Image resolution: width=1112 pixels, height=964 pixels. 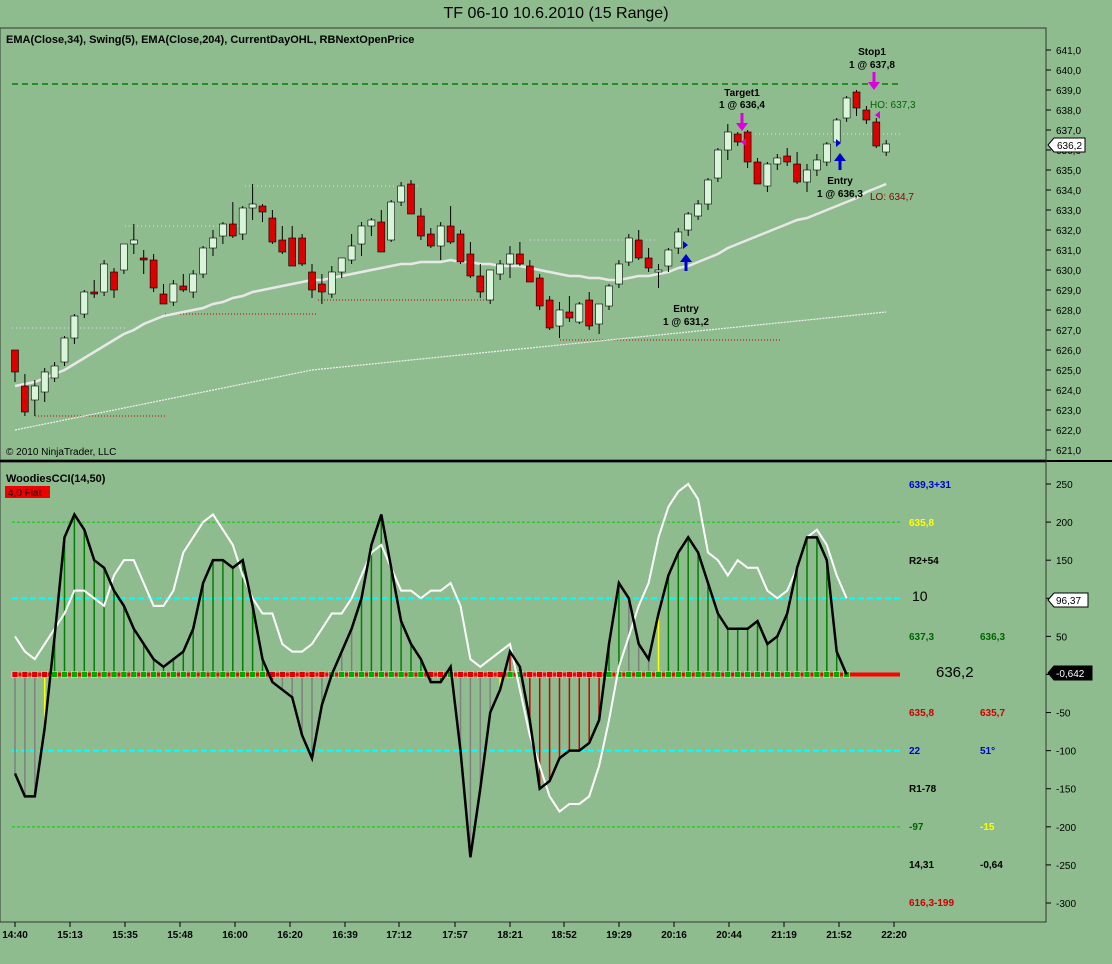 I want to click on time-tick-label: 19:29, so click(x=619, y=935).